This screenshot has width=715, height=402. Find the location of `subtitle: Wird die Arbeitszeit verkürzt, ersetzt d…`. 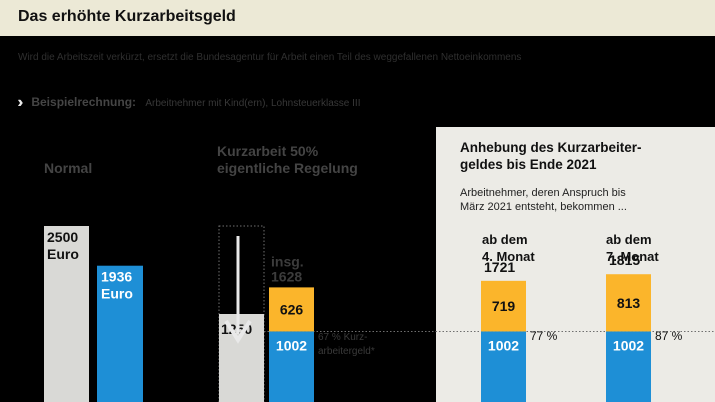

subtitle: Wird die Arbeitszeit verkürzt, ersetzt d… is located at coordinates (270, 57).